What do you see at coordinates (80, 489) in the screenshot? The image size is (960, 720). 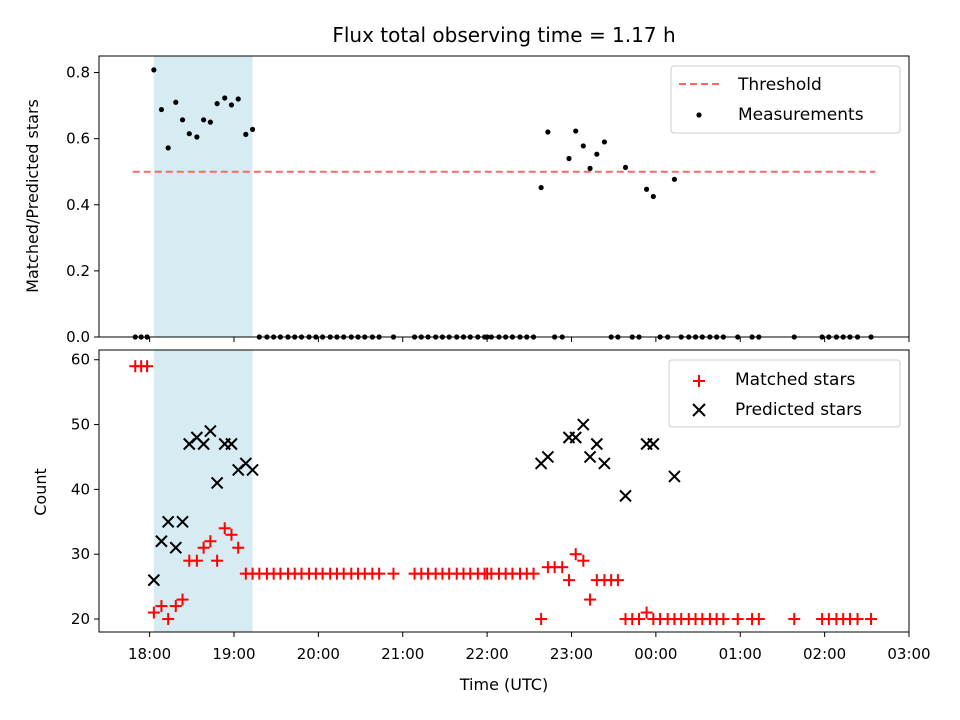 I see `bottom-y-tick-label: 40` at bounding box center [80, 489].